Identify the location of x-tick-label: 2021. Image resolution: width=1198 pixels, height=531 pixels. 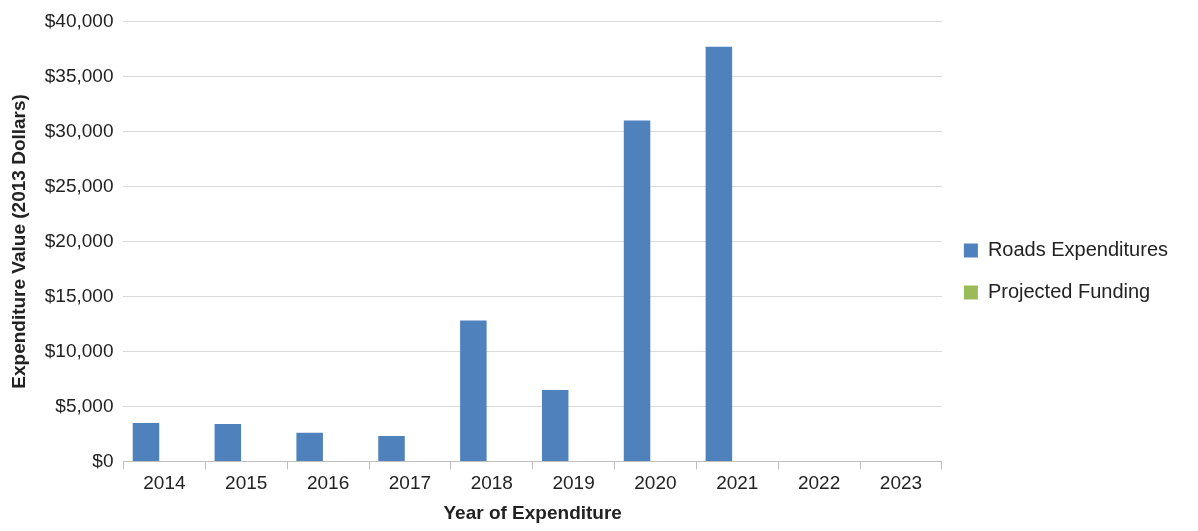
(737, 483).